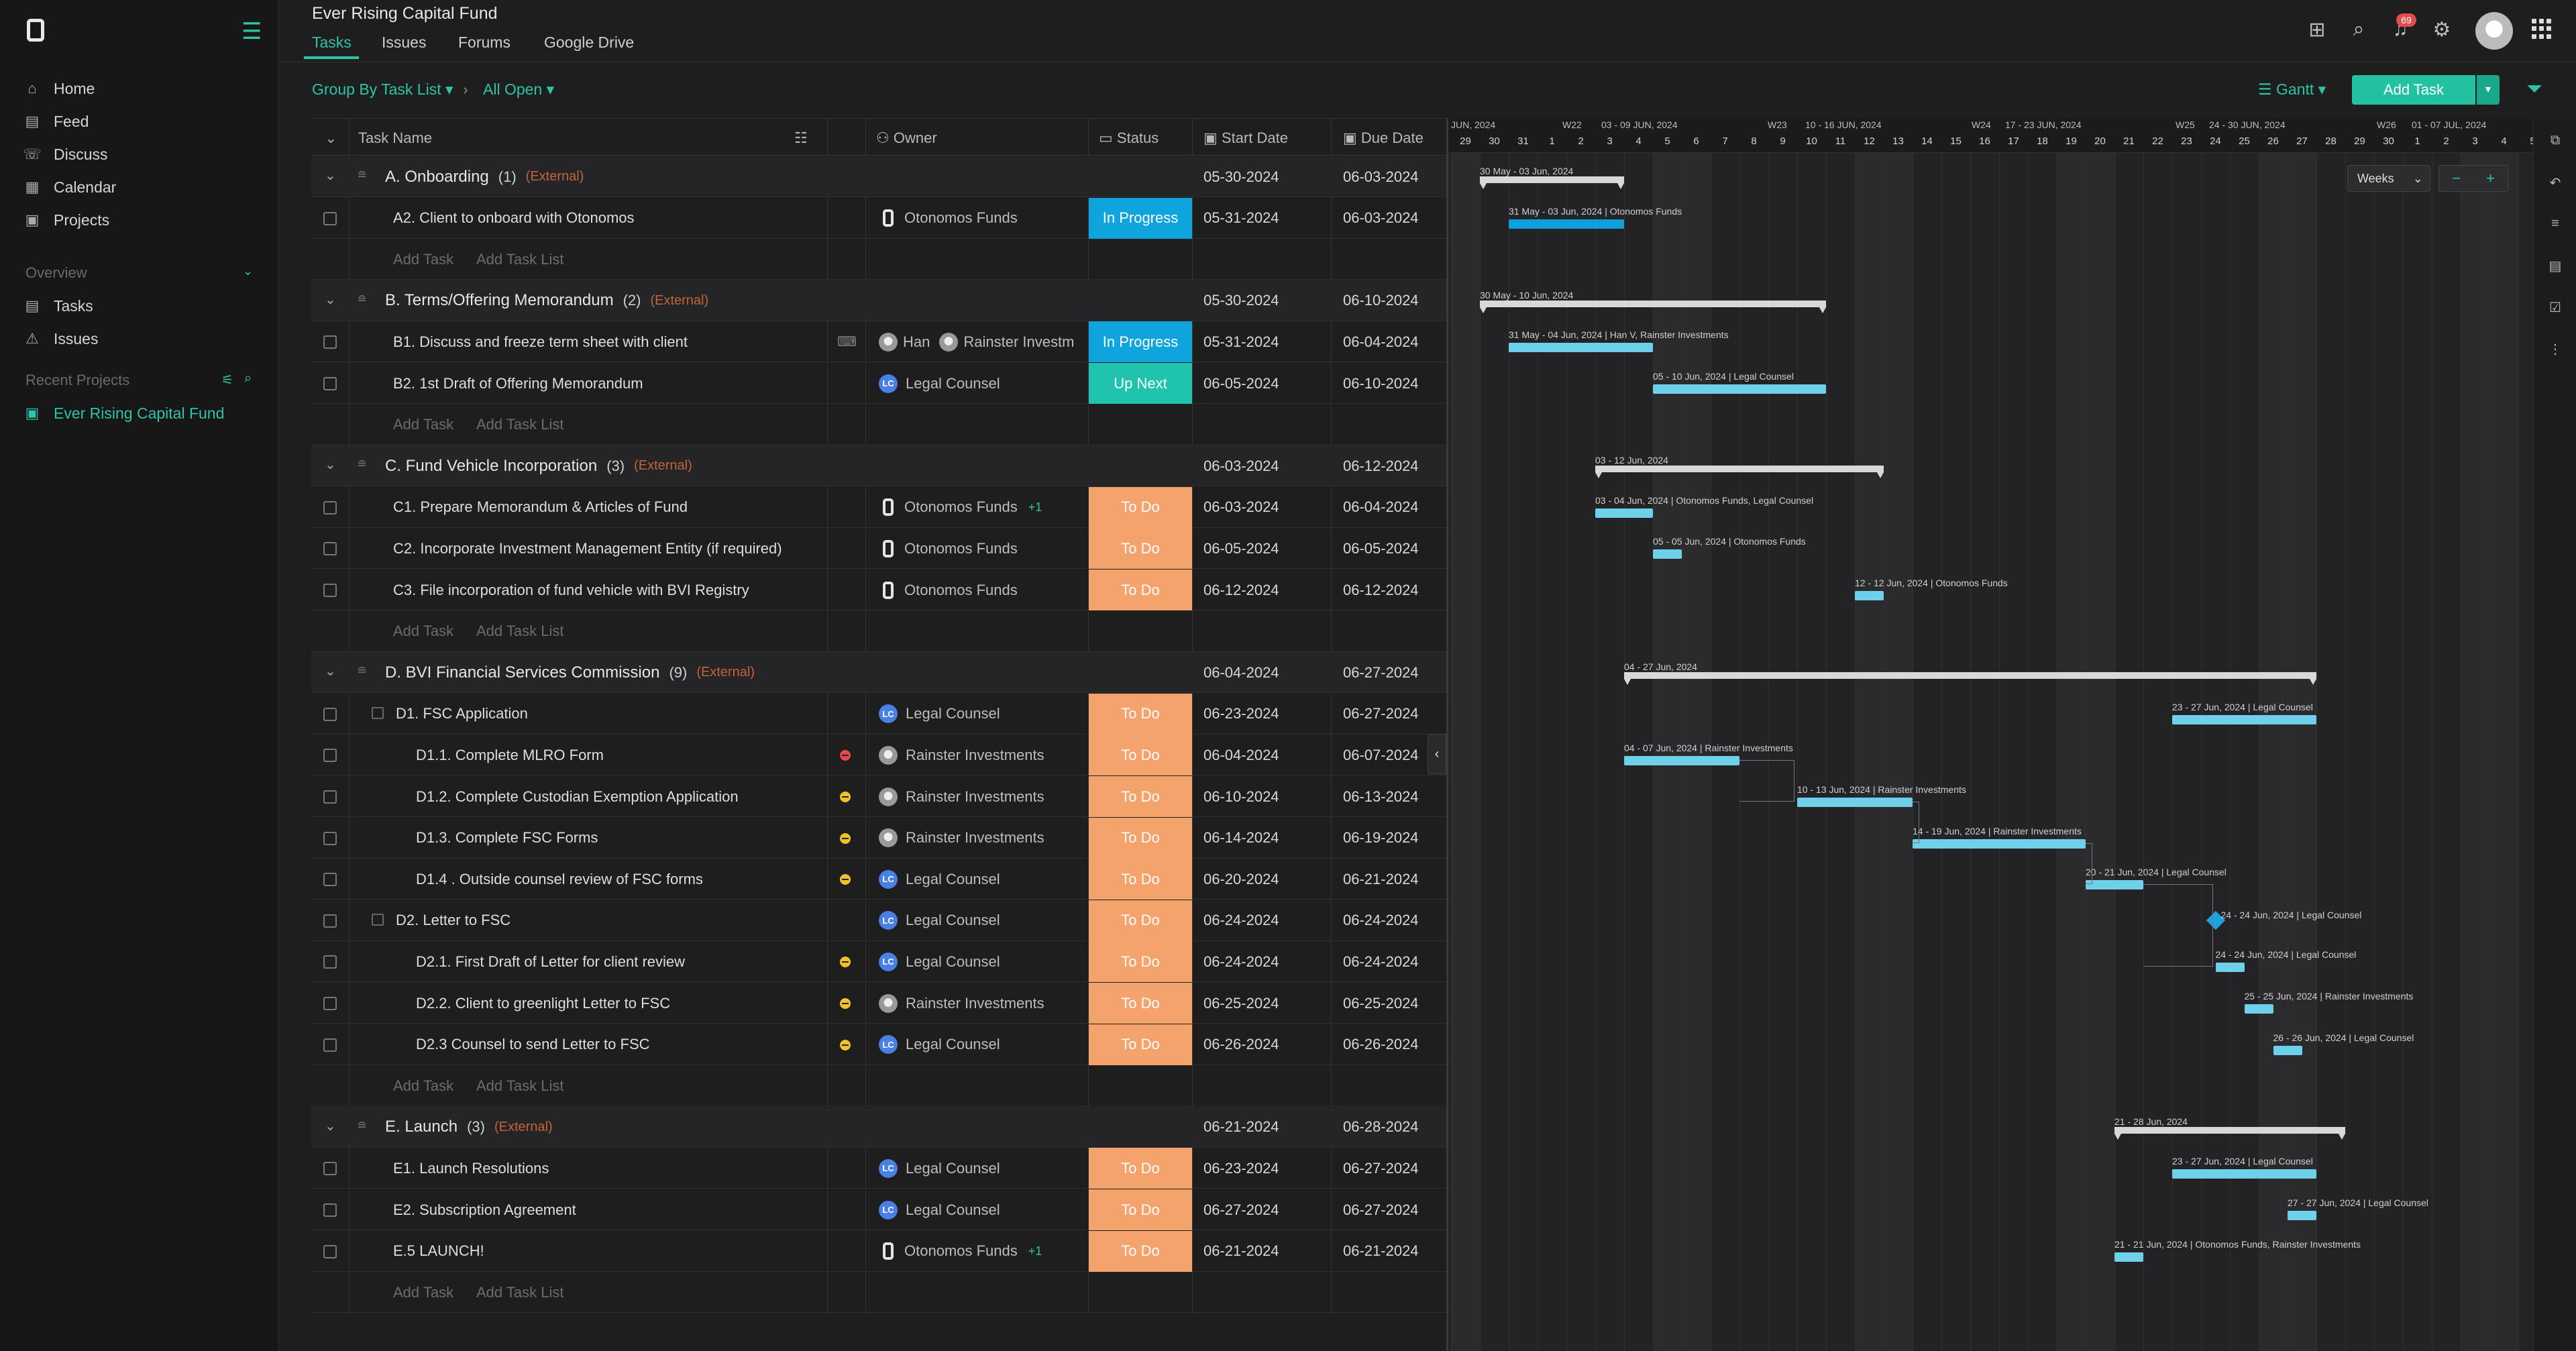 The width and height of the screenshot is (2576, 1351). Describe the element at coordinates (1381, 341) in the screenshot. I see `task-due-date: 06-04-2024` at that location.